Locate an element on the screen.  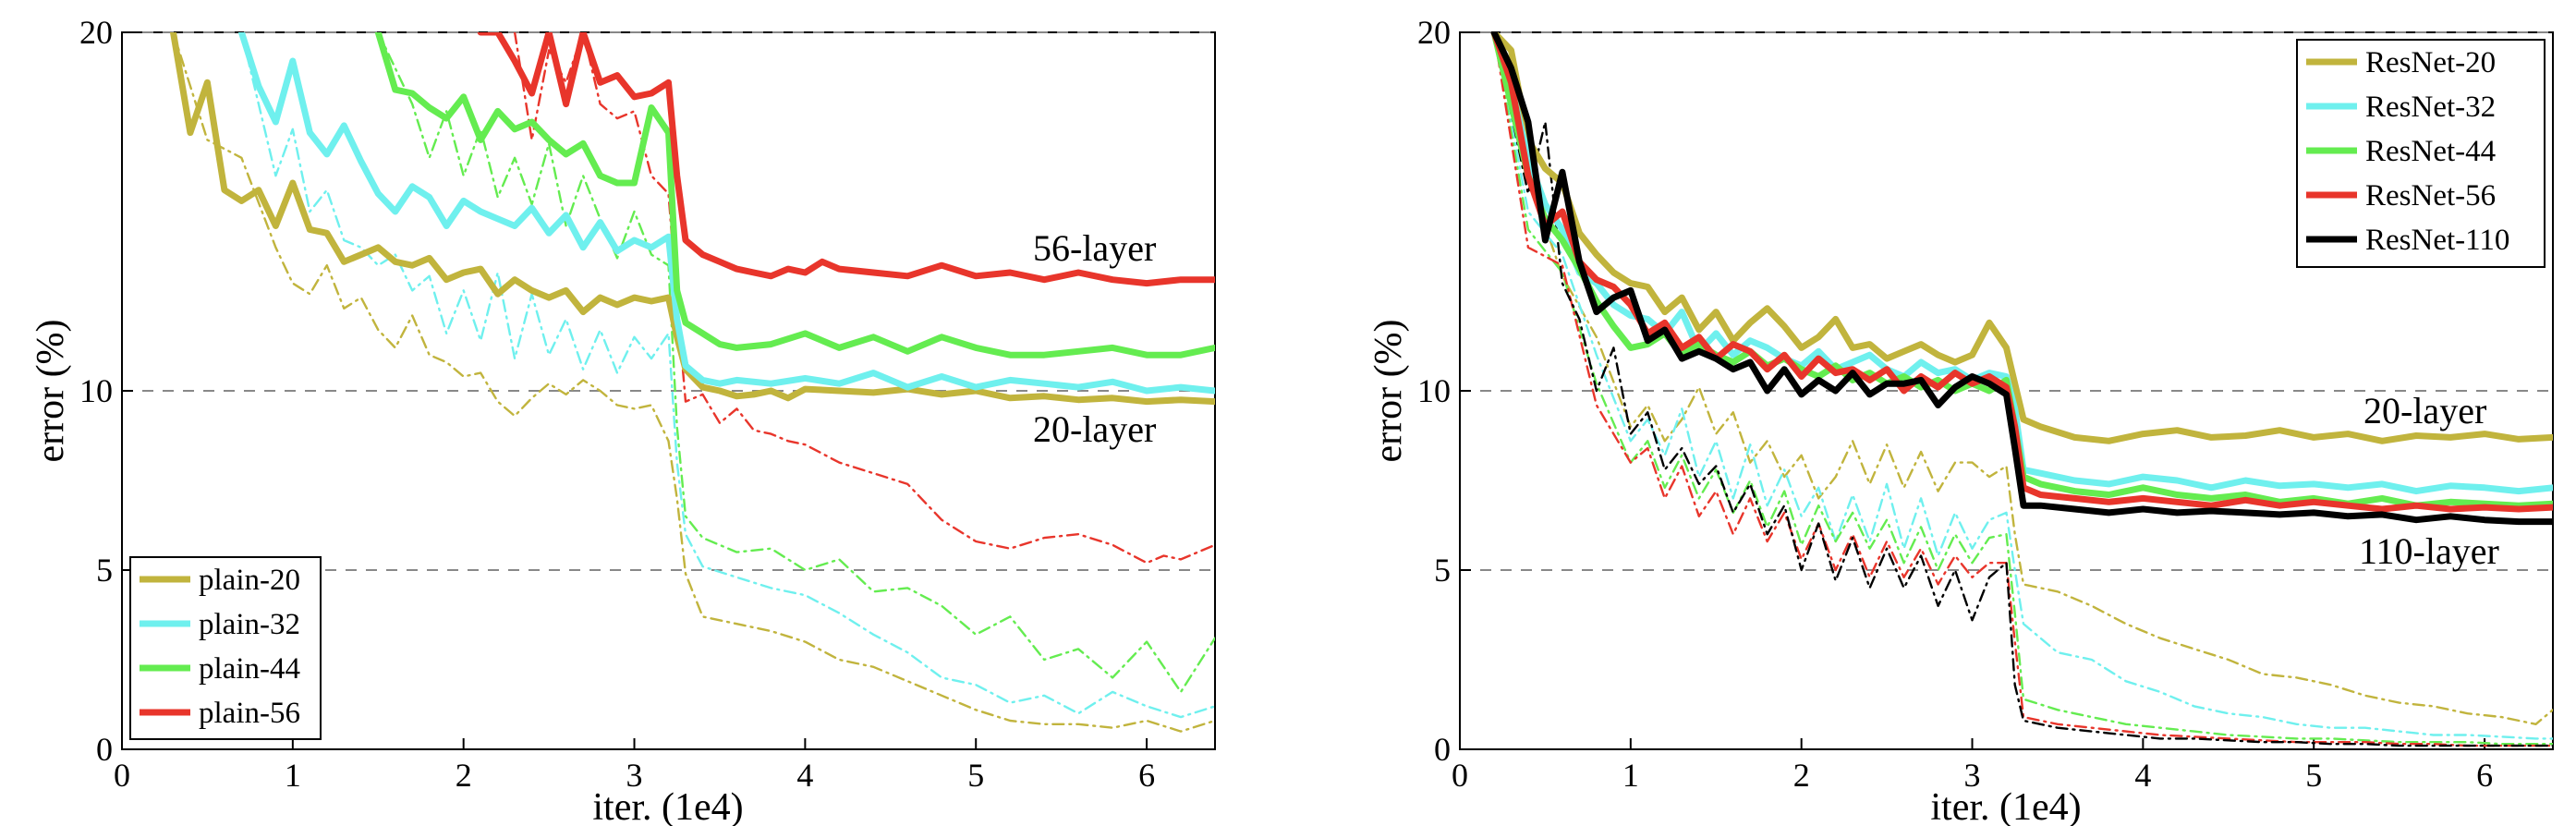
legend-label: ResNet-20 is located at coordinates (2430, 62).